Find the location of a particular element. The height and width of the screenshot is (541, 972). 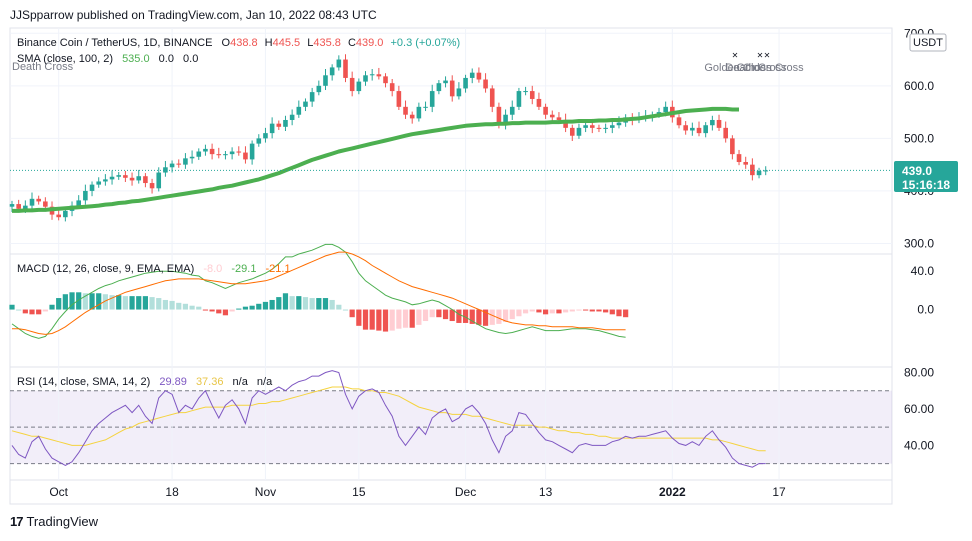

current-price-label: 439.0 15:16:18 is located at coordinates (926, 176).